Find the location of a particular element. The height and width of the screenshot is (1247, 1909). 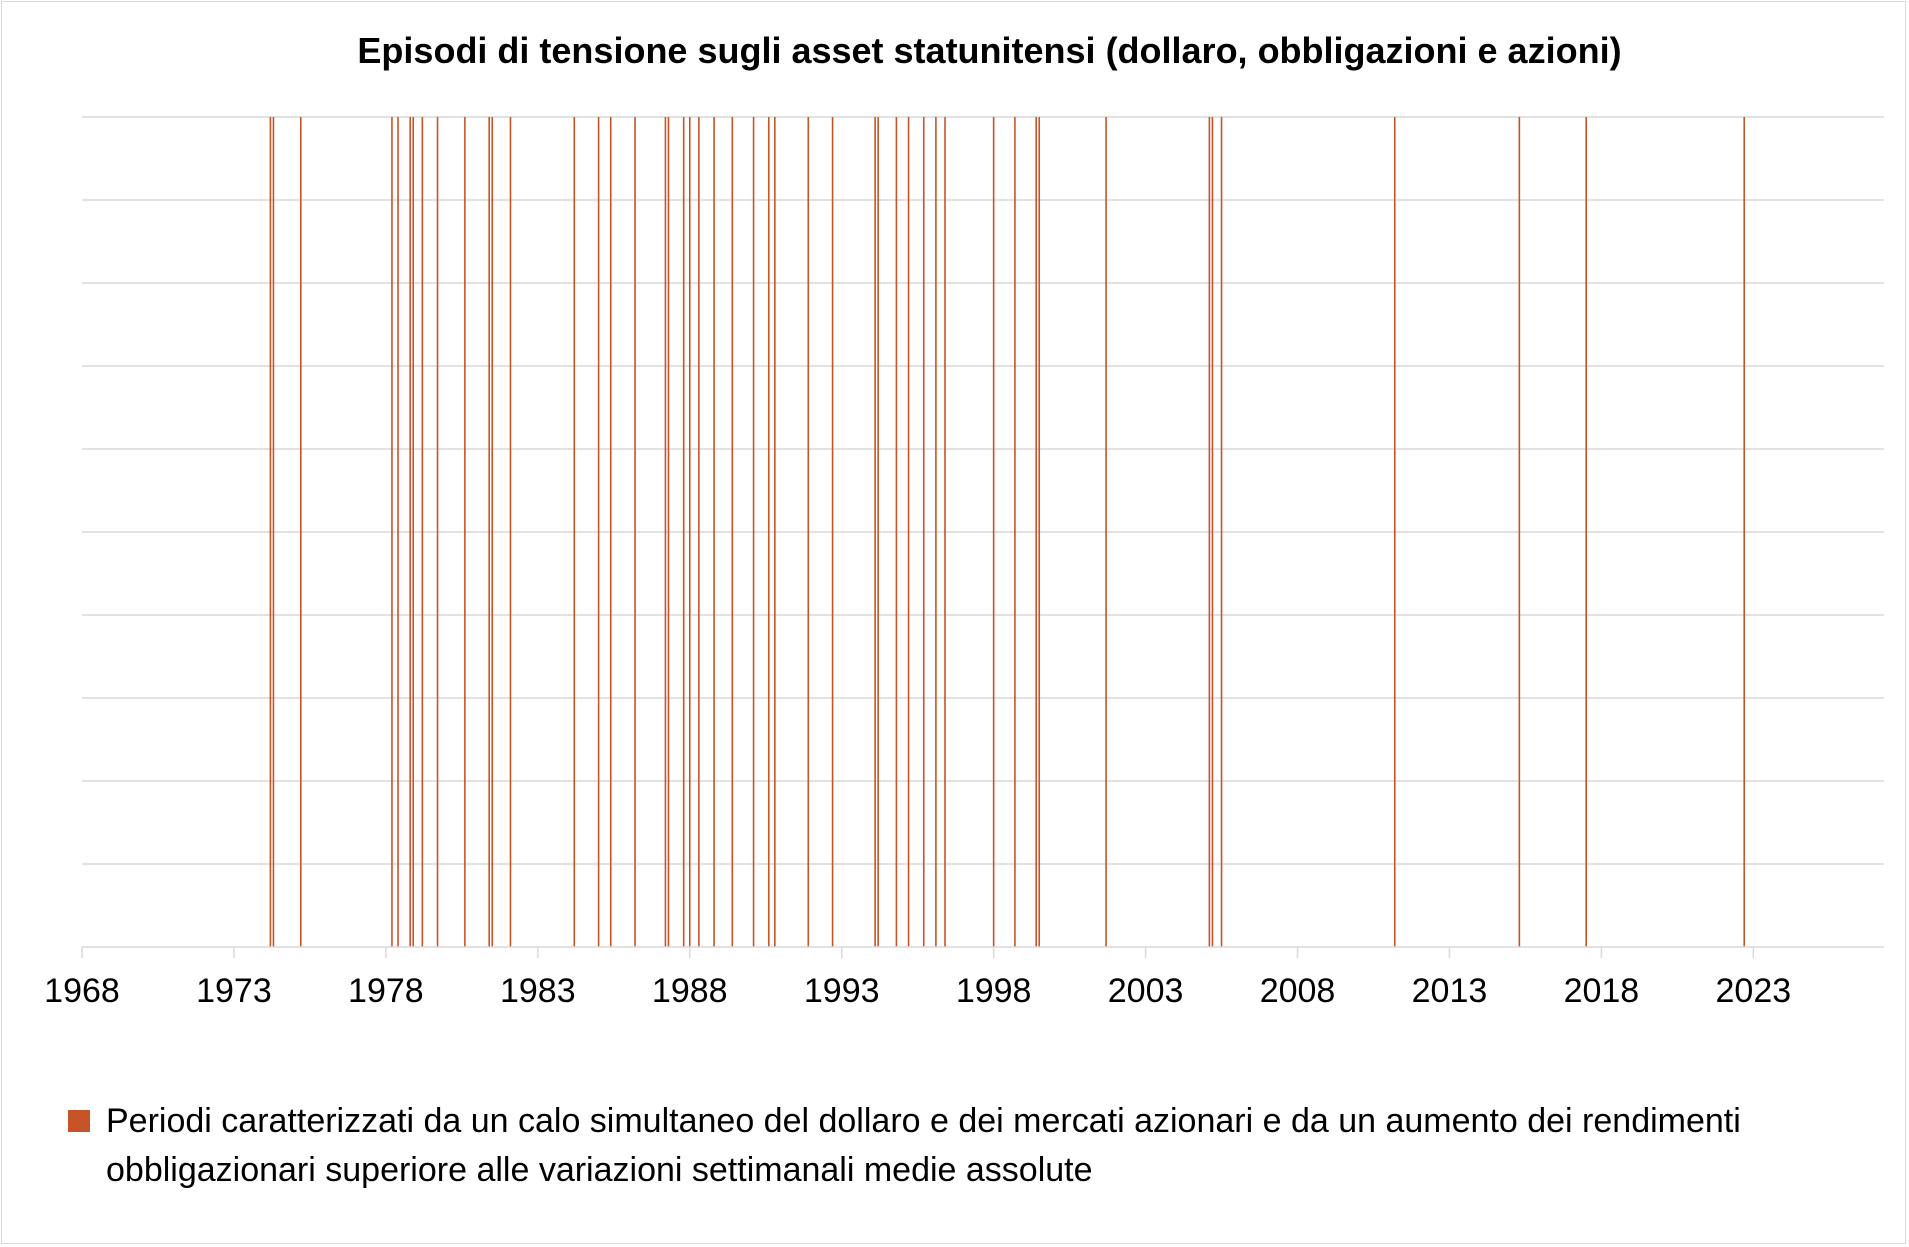

x-tick-label: 2023 is located at coordinates (1754, 991).